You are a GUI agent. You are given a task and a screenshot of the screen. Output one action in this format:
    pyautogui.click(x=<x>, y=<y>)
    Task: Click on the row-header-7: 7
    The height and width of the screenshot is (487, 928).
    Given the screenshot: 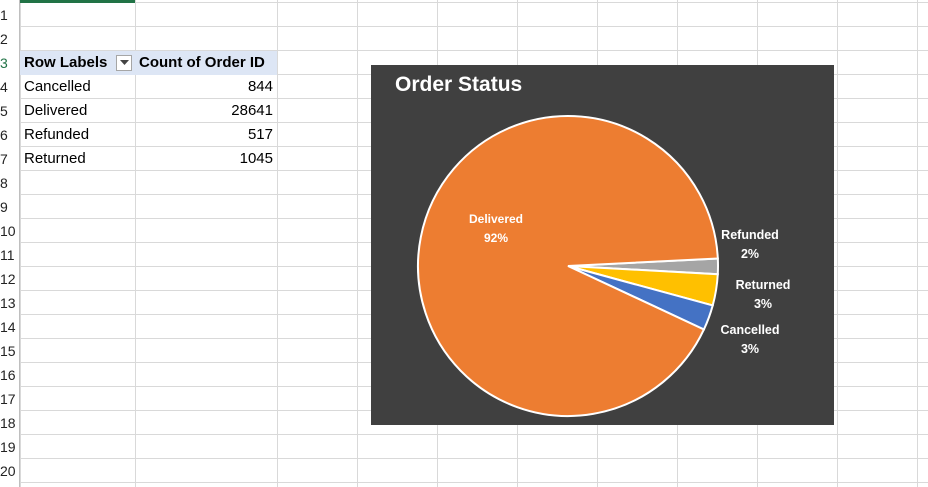 What is the action you would take?
    pyautogui.click(x=4, y=159)
    